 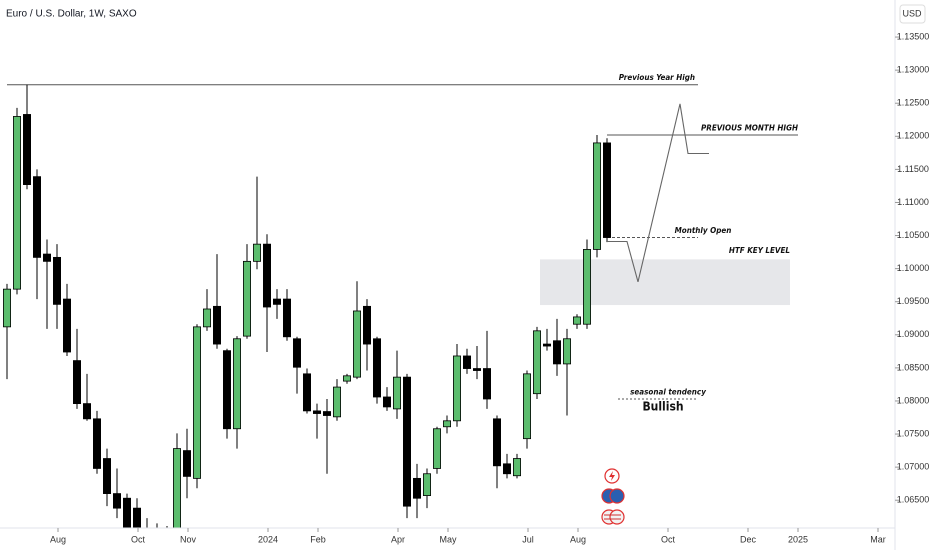 I want to click on y-tick-label: 1.08000, so click(x=913, y=400).